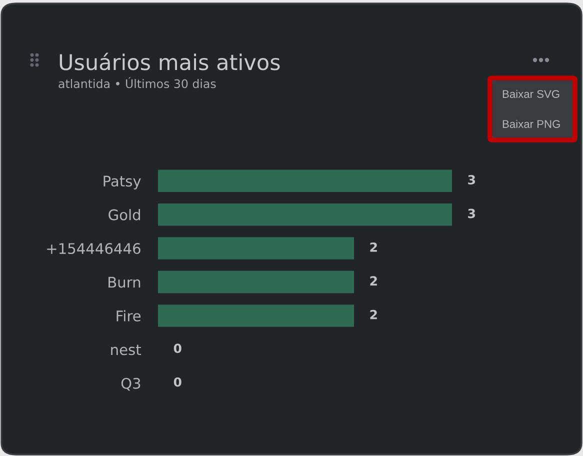 The height and width of the screenshot is (456, 583). What do you see at coordinates (137, 82) in the screenshot?
I see `chart-subtitle: atlantida • Últimos 30 dias` at bounding box center [137, 82].